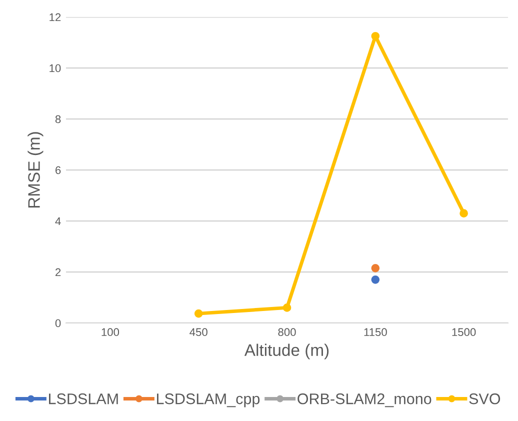 The height and width of the screenshot is (421, 518). I want to click on legend-label: LSDSLAM_cpp, so click(208, 400).